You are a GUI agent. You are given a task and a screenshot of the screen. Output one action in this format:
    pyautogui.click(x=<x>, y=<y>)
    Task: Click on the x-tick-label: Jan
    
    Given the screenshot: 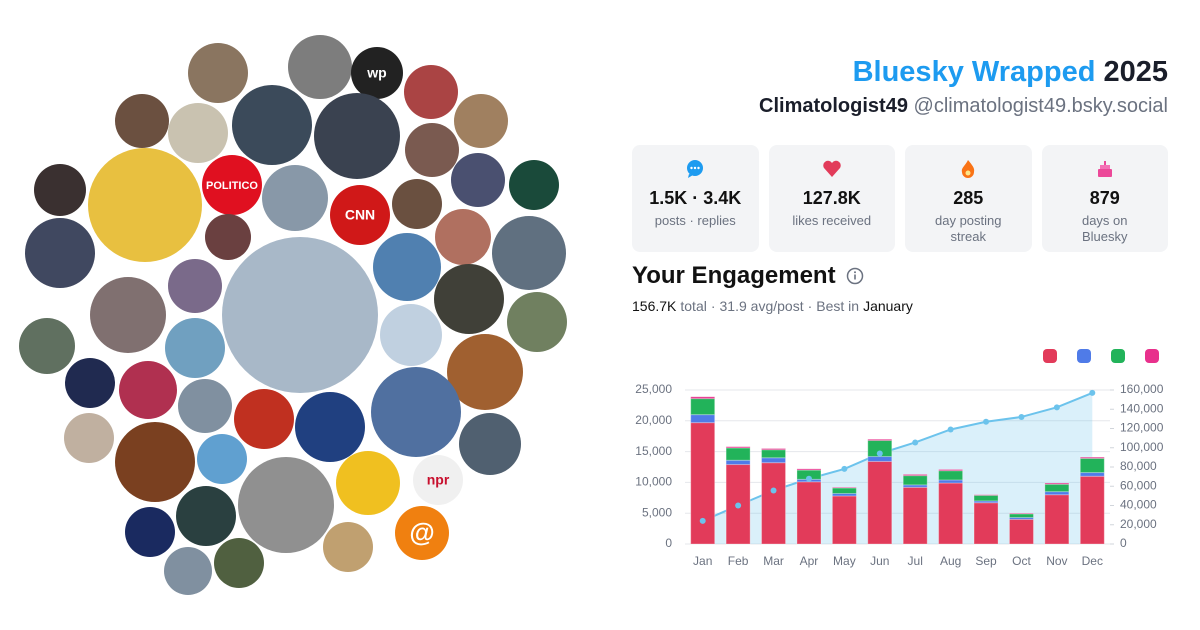 What is the action you would take?
    pyautogui.click(x=702, y=561)
    